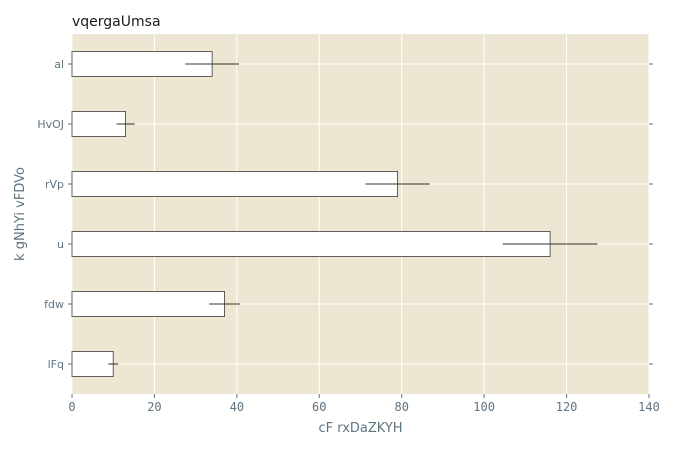 The width and height of the screenshot is (675, 450). Describe the element at coordinates (484, 407) in the screenshot. I see `x-tick-label: 100` at that location.